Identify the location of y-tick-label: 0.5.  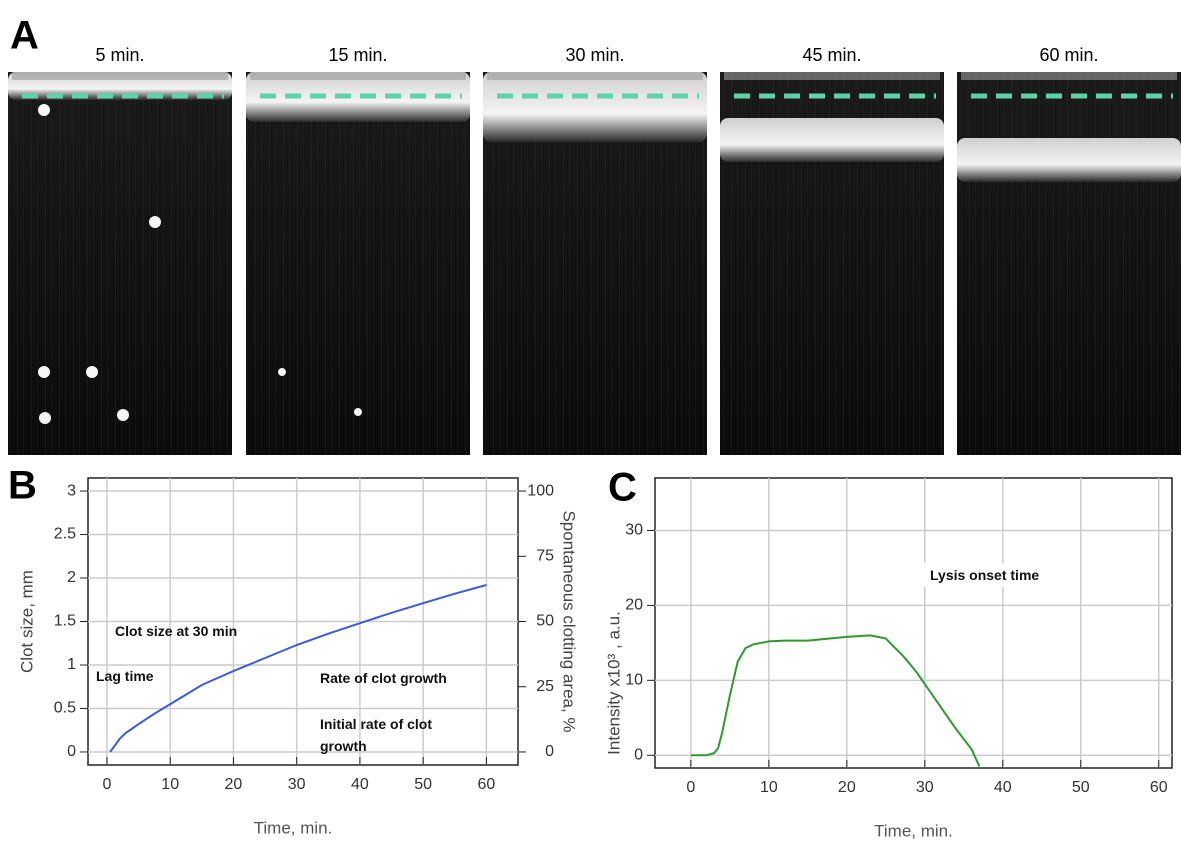
(65, 708).